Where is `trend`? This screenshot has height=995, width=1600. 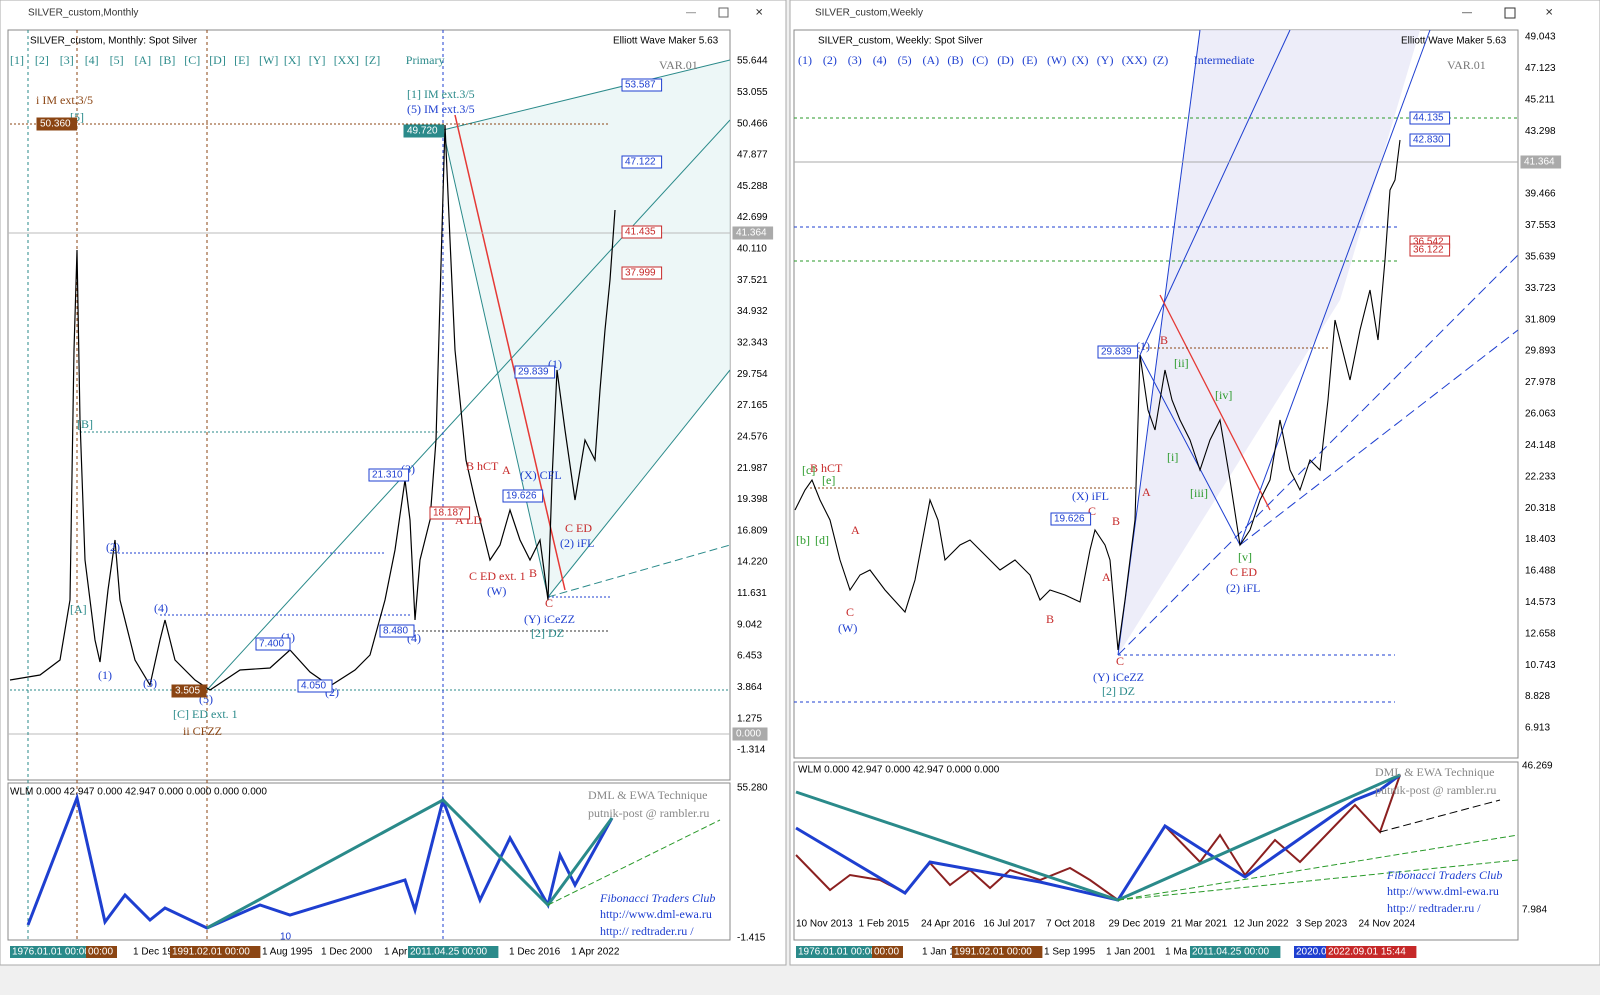
trend is located at coordinates (510, 352).